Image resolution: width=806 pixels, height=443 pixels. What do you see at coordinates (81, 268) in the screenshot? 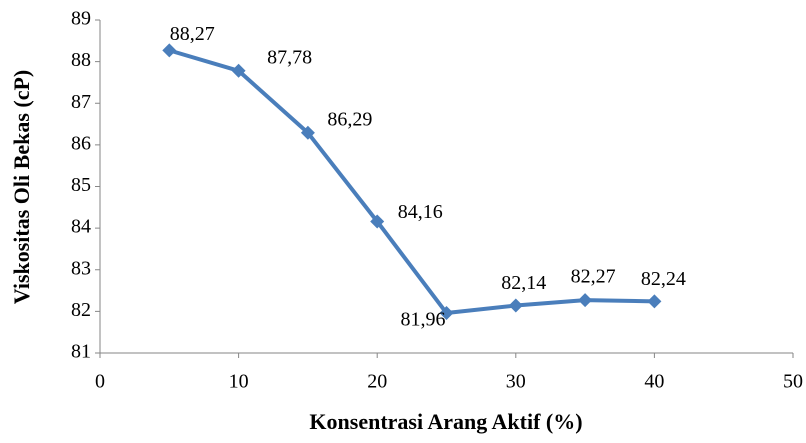
I see `y-tick-label: 83` at bounding box center [81, 268].